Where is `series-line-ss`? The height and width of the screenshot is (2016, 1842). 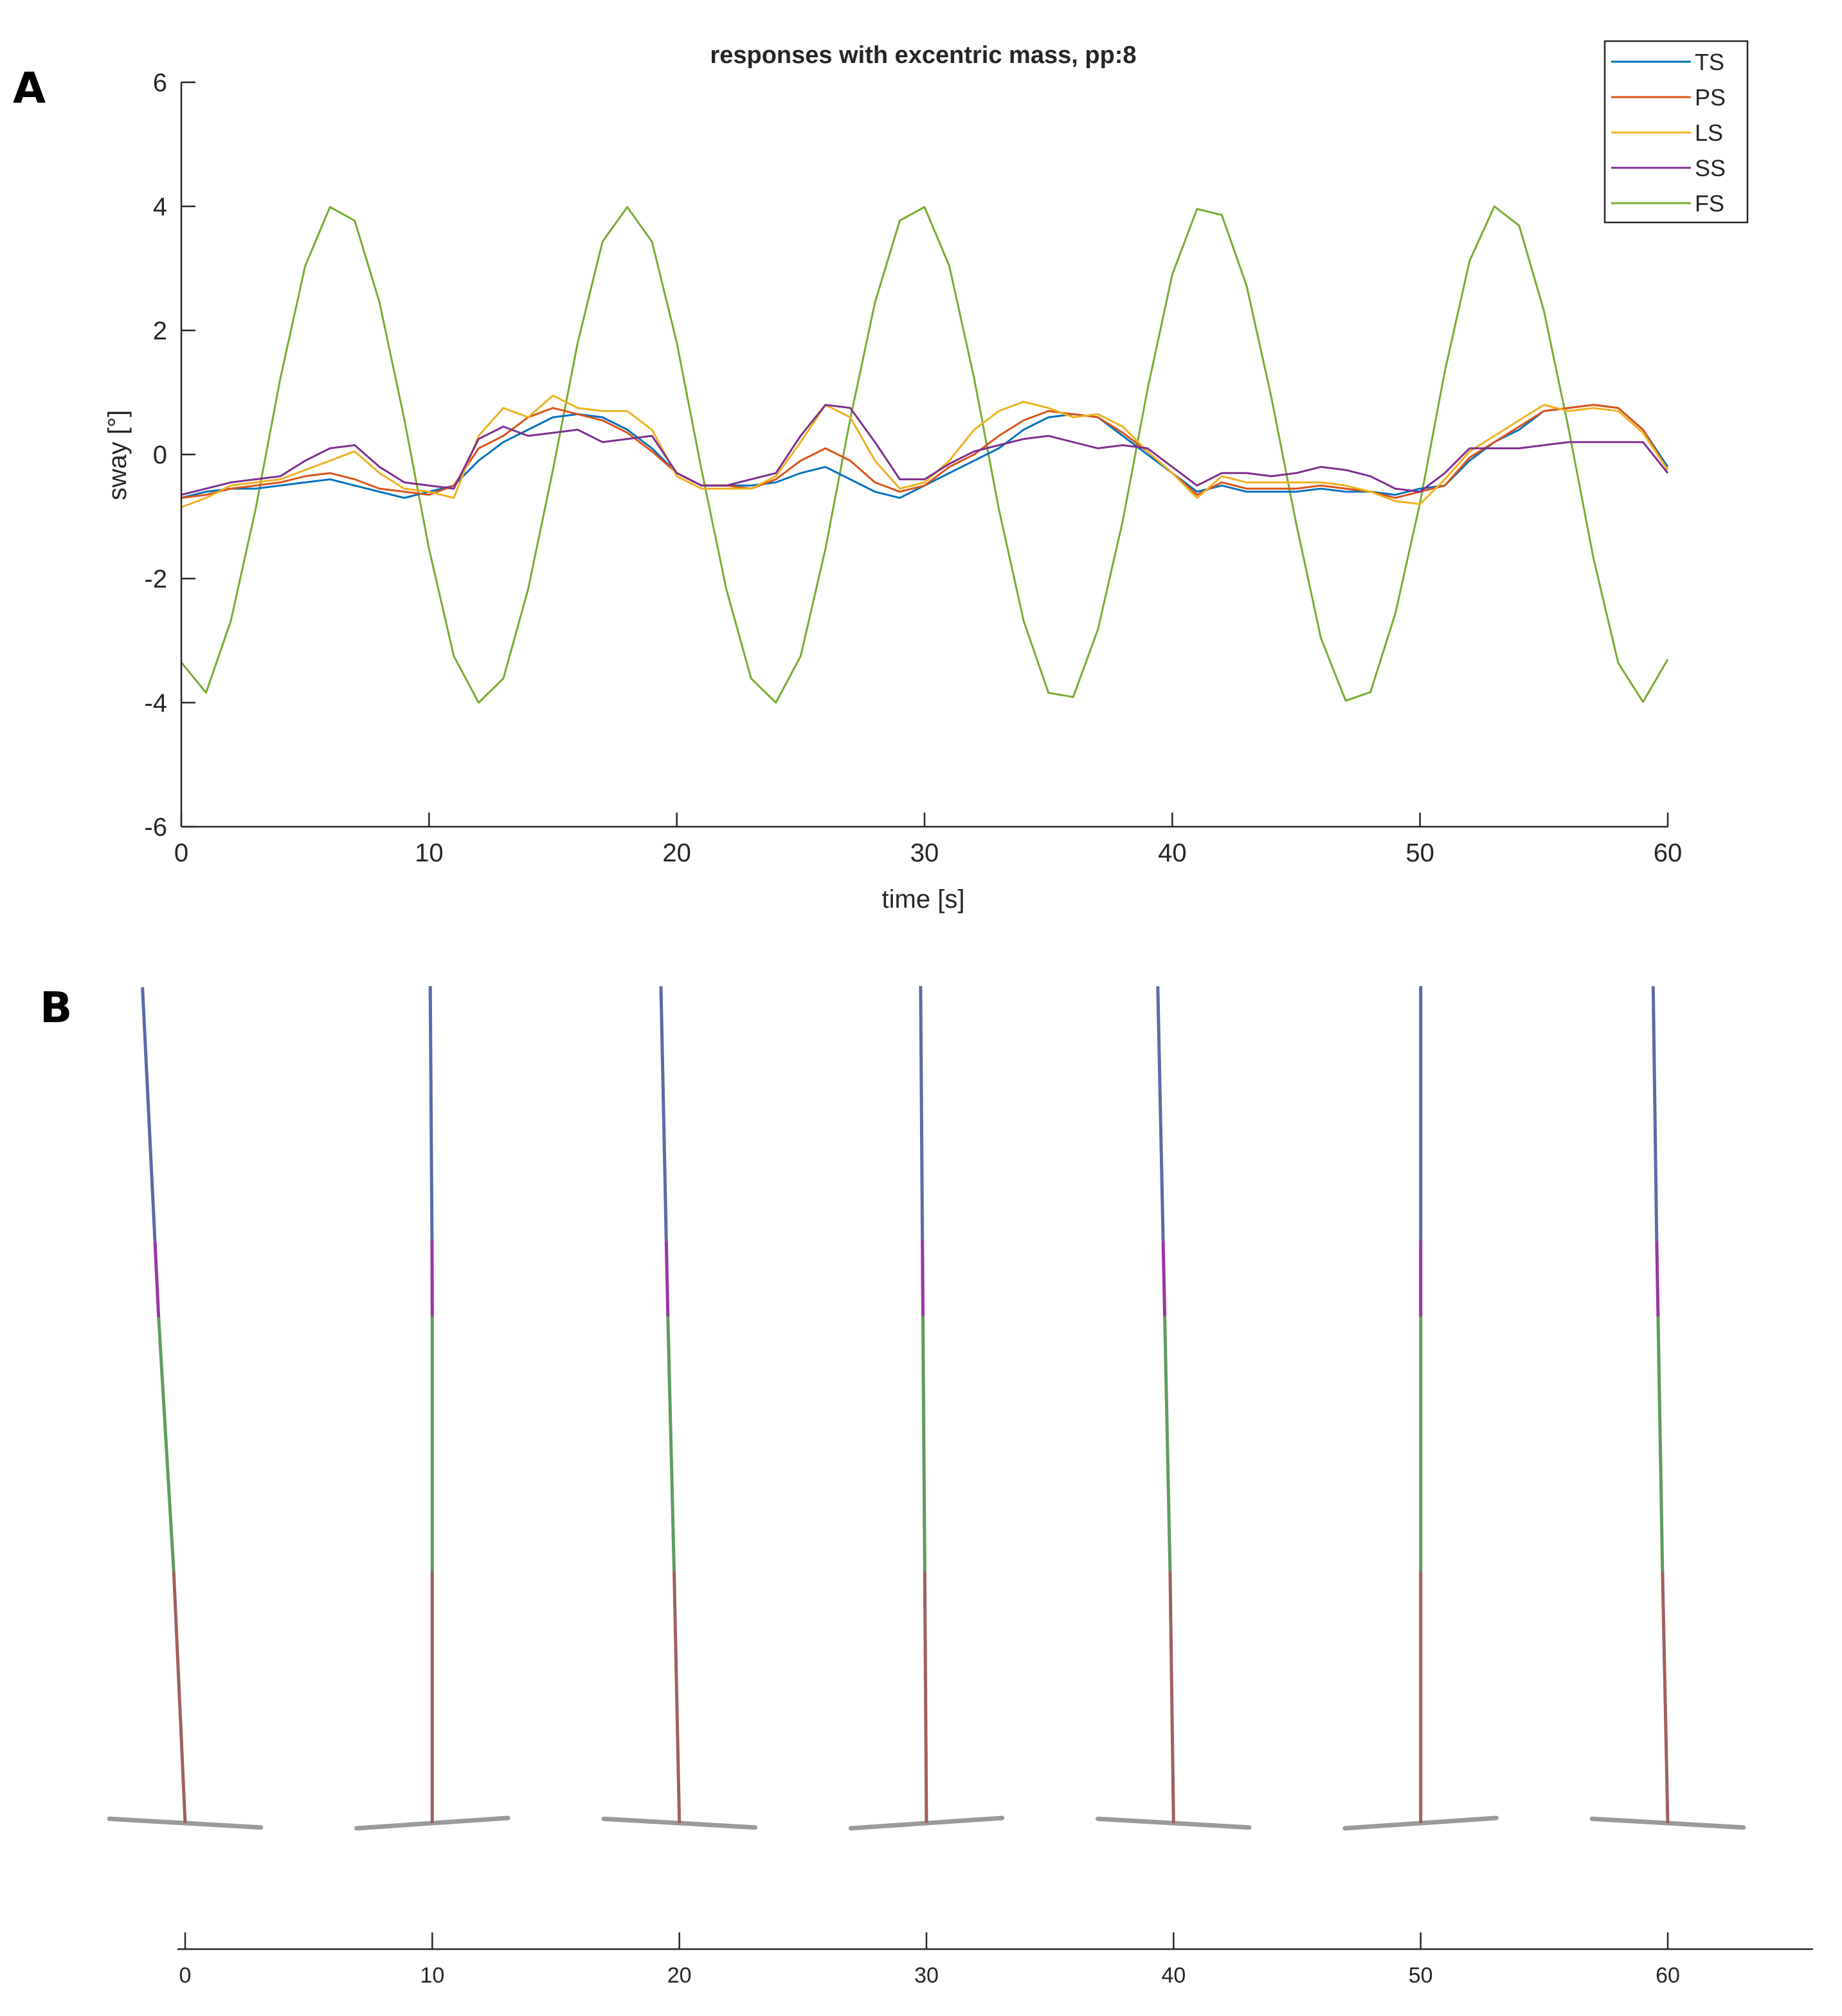 series-line-ss is located at coordinates (925, 450).